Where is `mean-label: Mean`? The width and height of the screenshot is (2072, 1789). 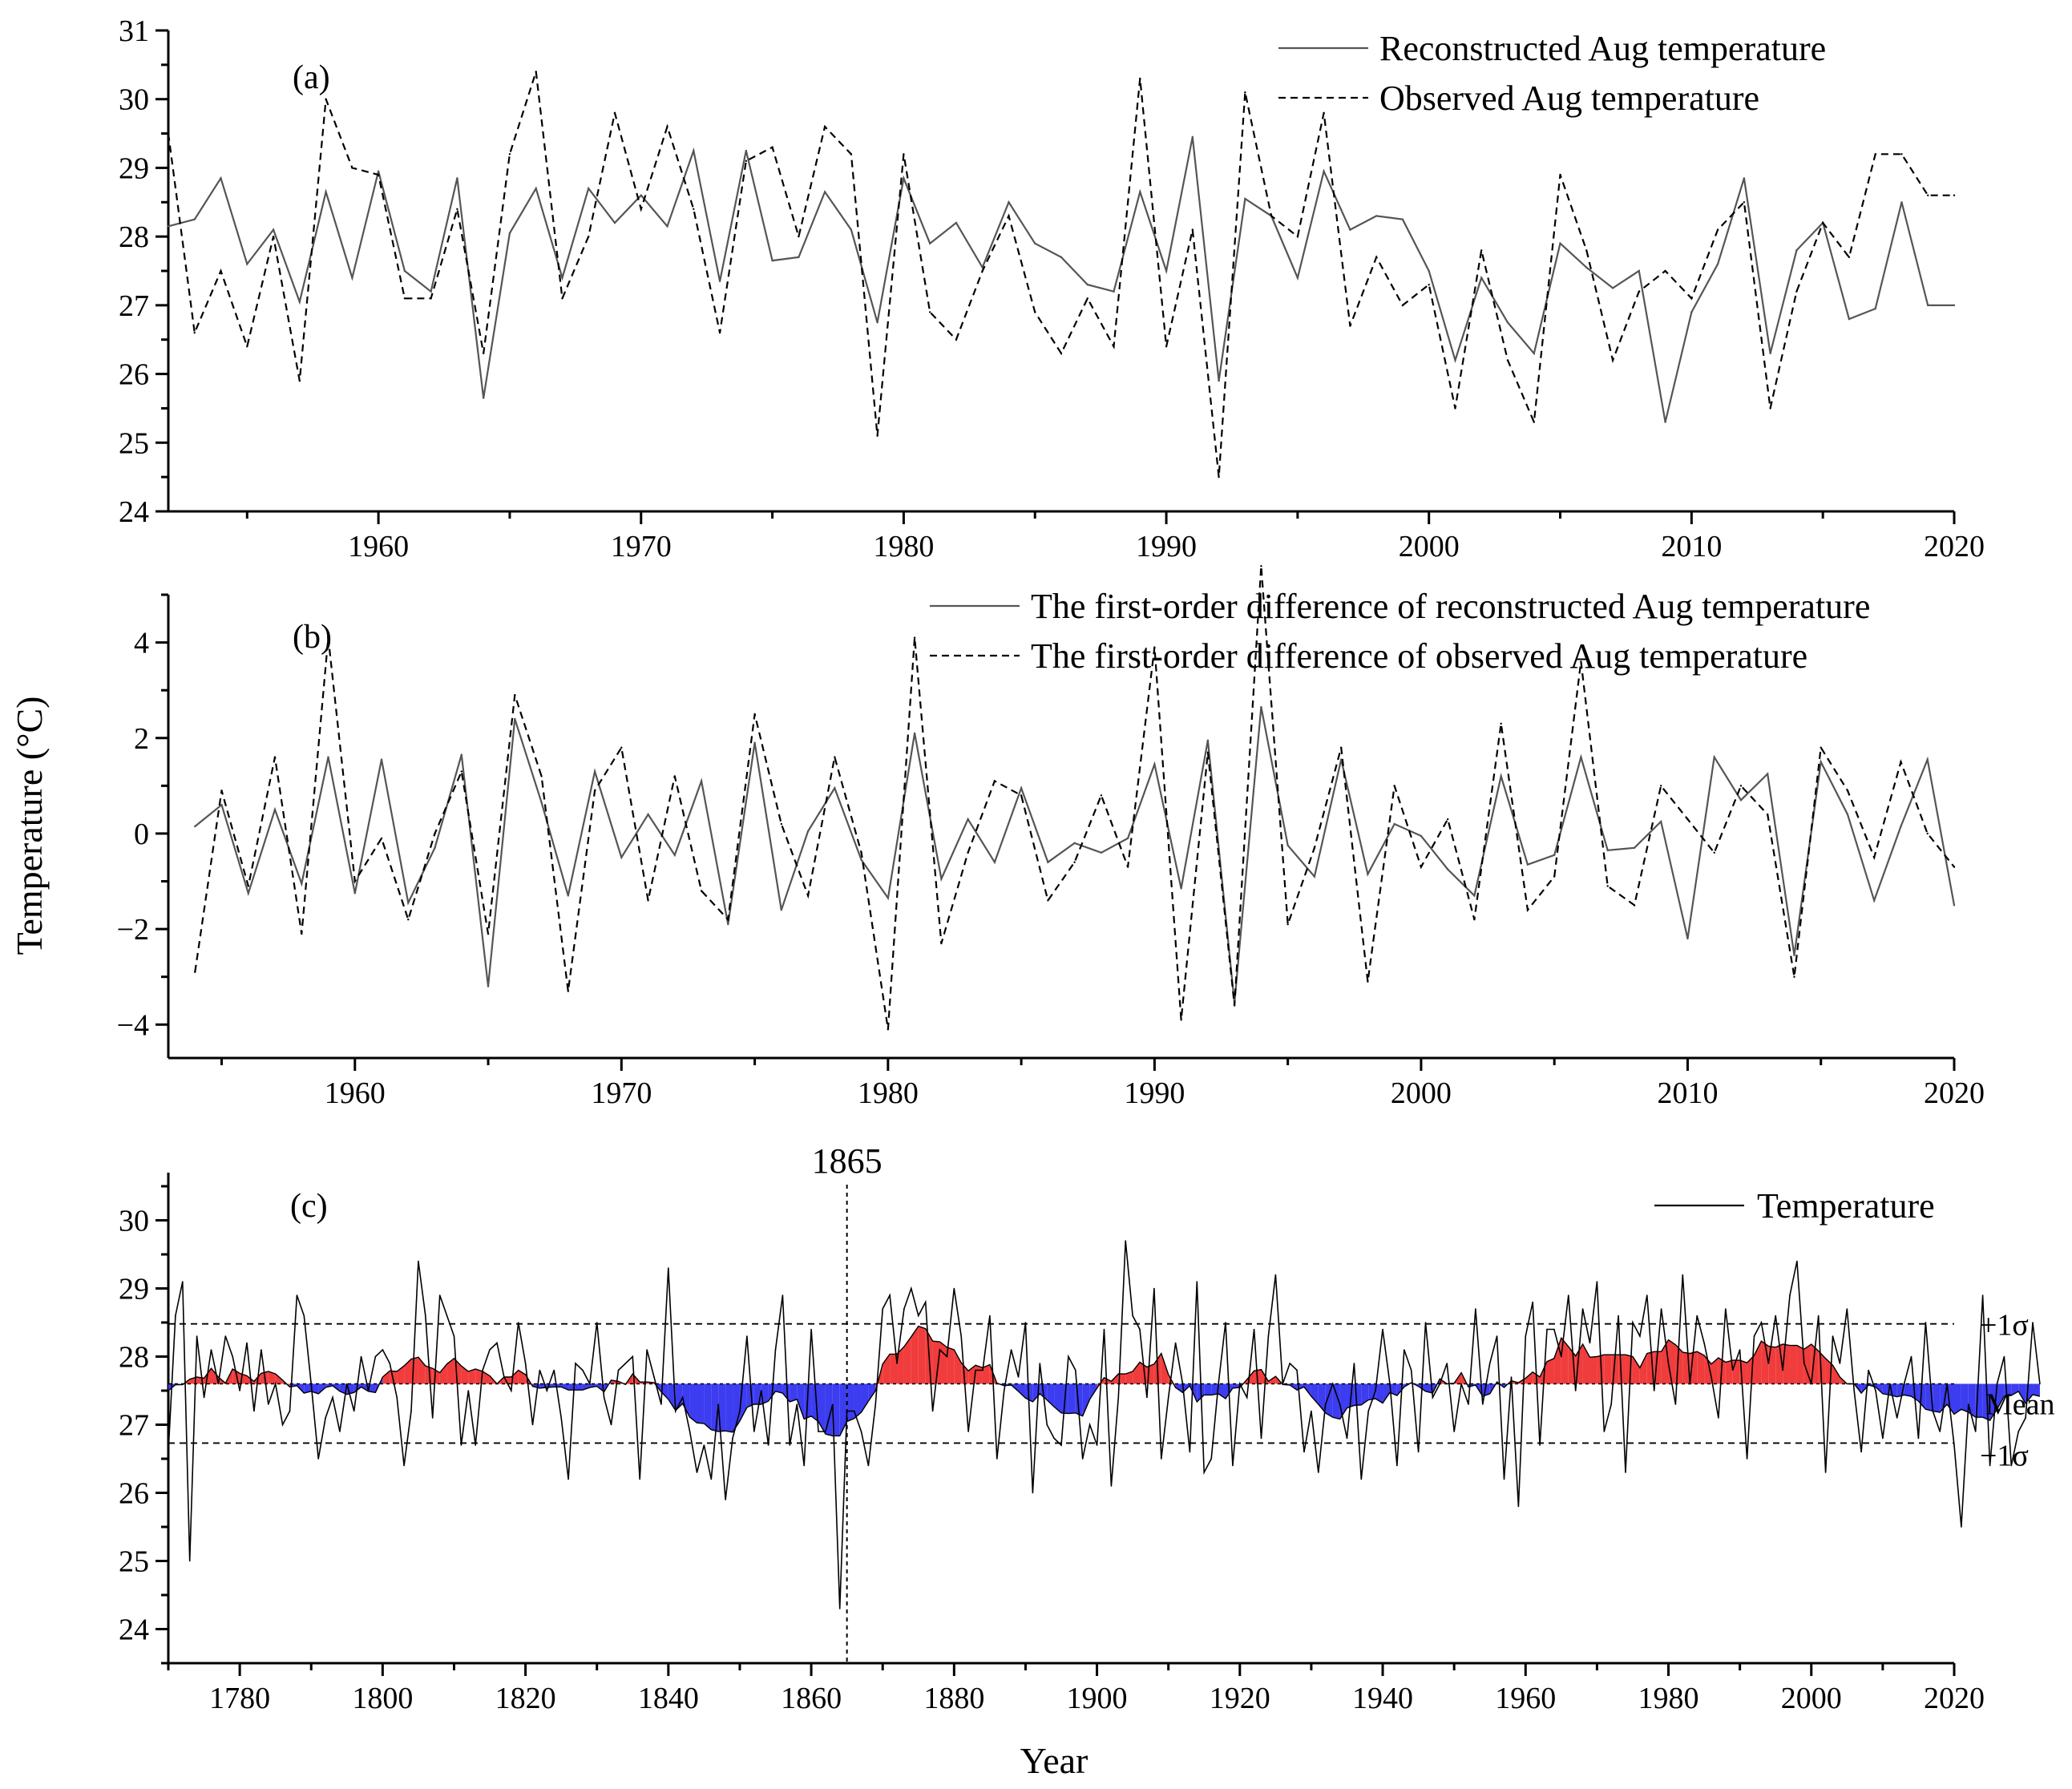
mean-label: Mean is located at coordinates (2020, 1405).